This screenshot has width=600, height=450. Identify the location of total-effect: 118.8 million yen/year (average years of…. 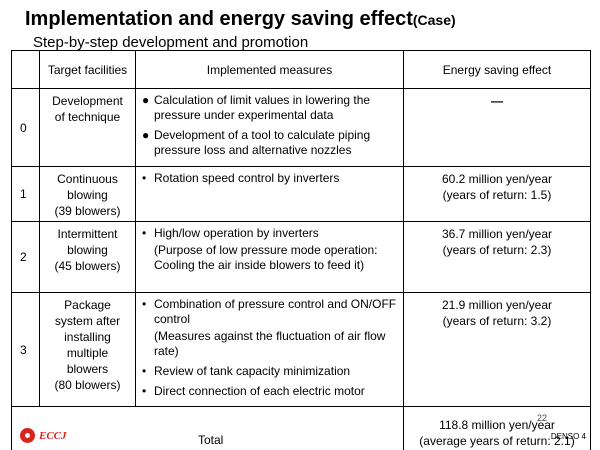
(497, 428).